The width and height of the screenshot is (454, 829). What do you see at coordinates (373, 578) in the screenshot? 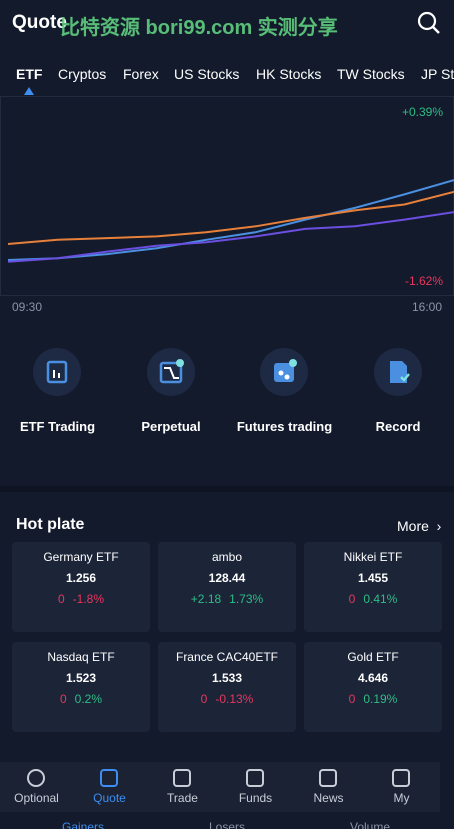
I see `card-price: 1.455` at bounding box center [373, 578].